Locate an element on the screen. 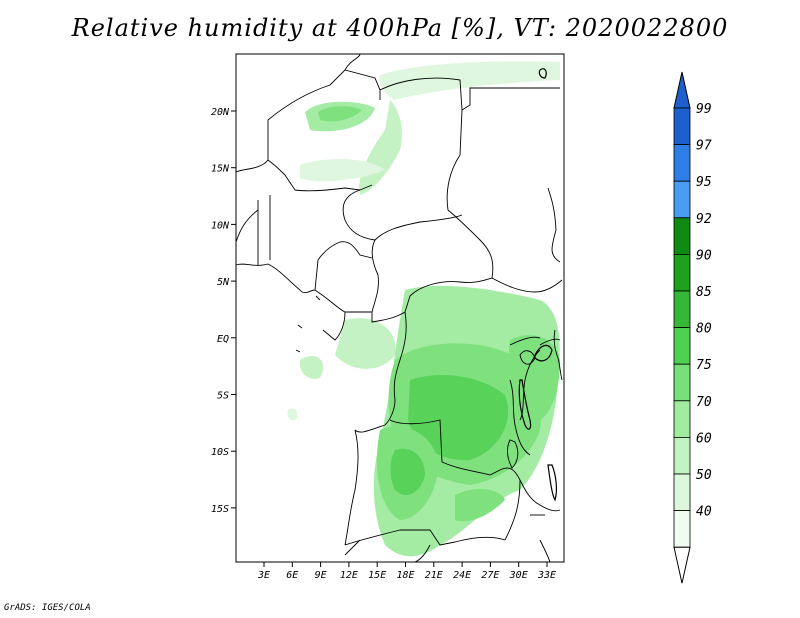 This screenshot has width=800, height=618. lat-tick-label: 10S is located at coordinates (220, 452).